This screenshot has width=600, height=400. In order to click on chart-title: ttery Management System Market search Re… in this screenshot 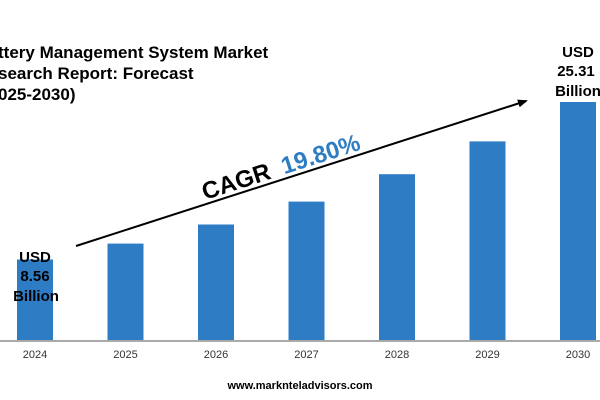, I will do `click(149, 73)`.